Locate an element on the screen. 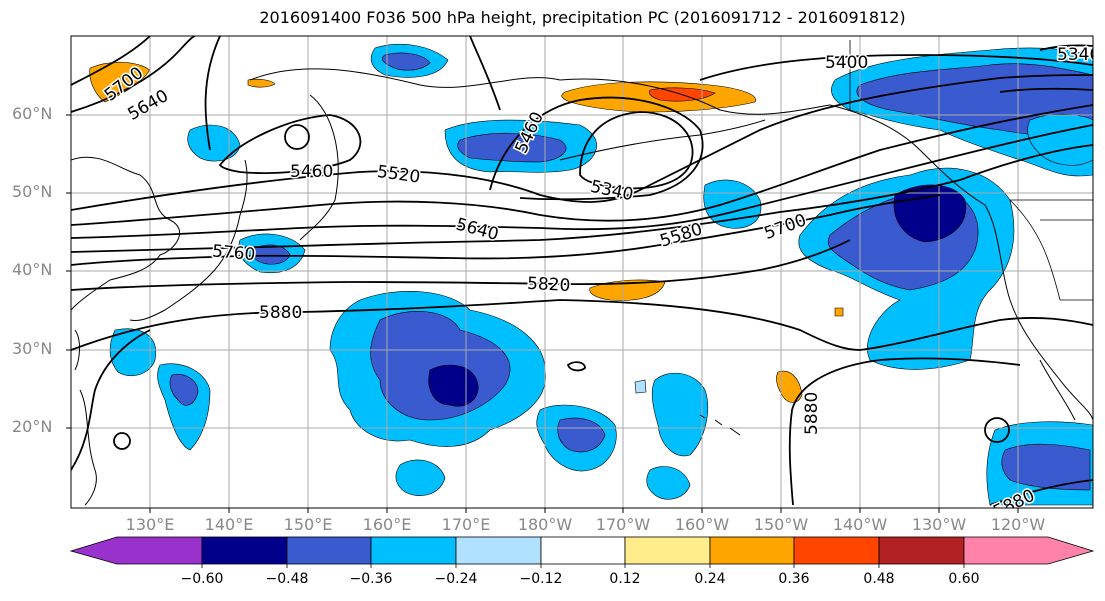 This screenshot has height=601, width=1105. lon-label: 180°W is located at coordinates (545, 524).